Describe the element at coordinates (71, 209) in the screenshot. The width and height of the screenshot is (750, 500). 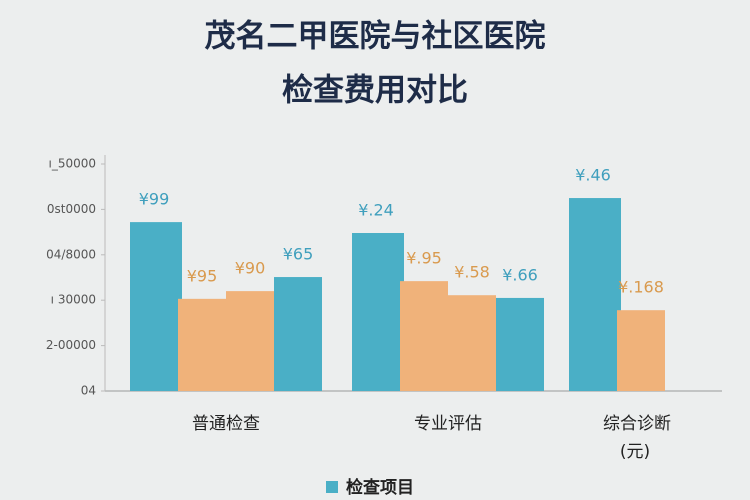
I see `y-tick-label: 0st0000` at that location.